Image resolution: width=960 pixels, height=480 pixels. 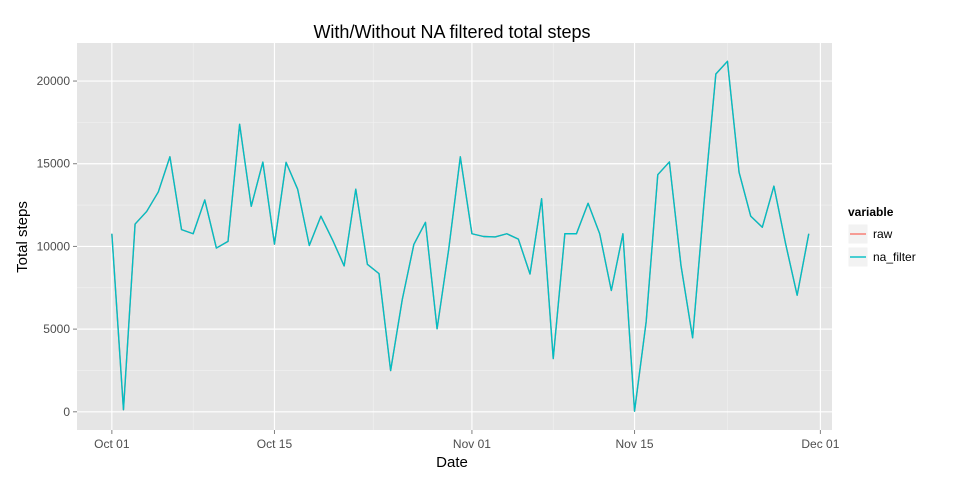 What do you see at coordinates (112, 444) in the screenshot?
I see `x-tick-label: Oct 01` at bounding box center [112, 444].